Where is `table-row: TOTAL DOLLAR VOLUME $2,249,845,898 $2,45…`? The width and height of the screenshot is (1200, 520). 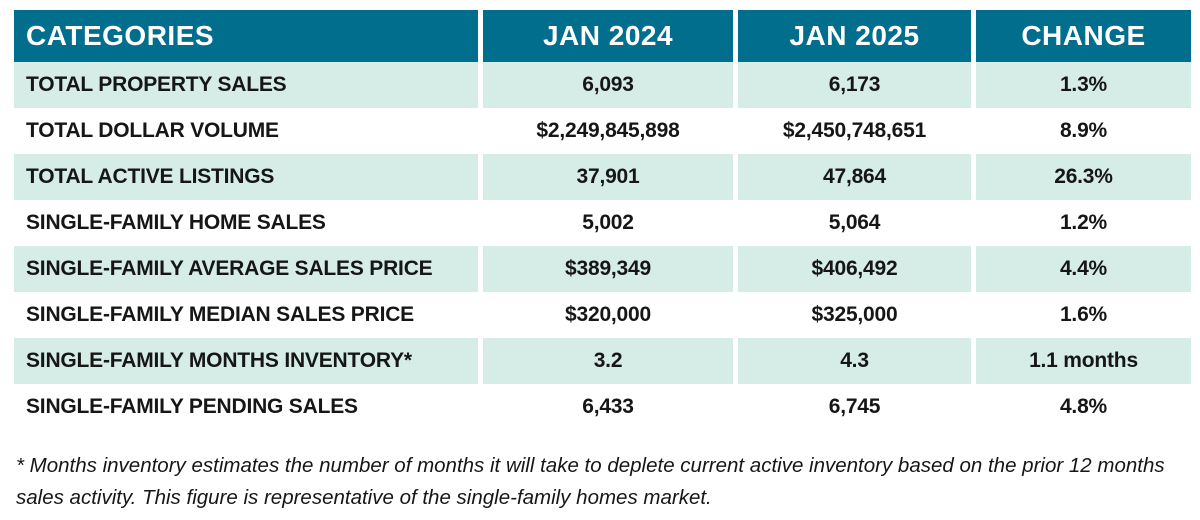
table-row: TOTAL DOLLAR VOLUME $2,249,845,898 $2,45… is located at coordinates (602, 131).